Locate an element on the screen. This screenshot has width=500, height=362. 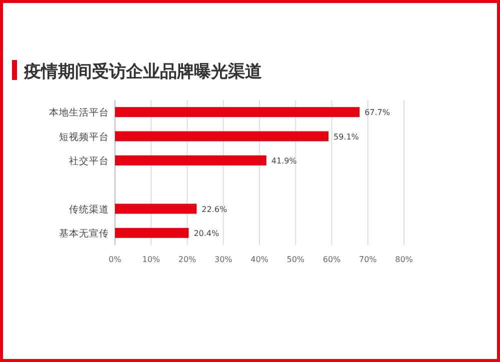
x-tick-label: 30% is located at coordinates (223, 259).